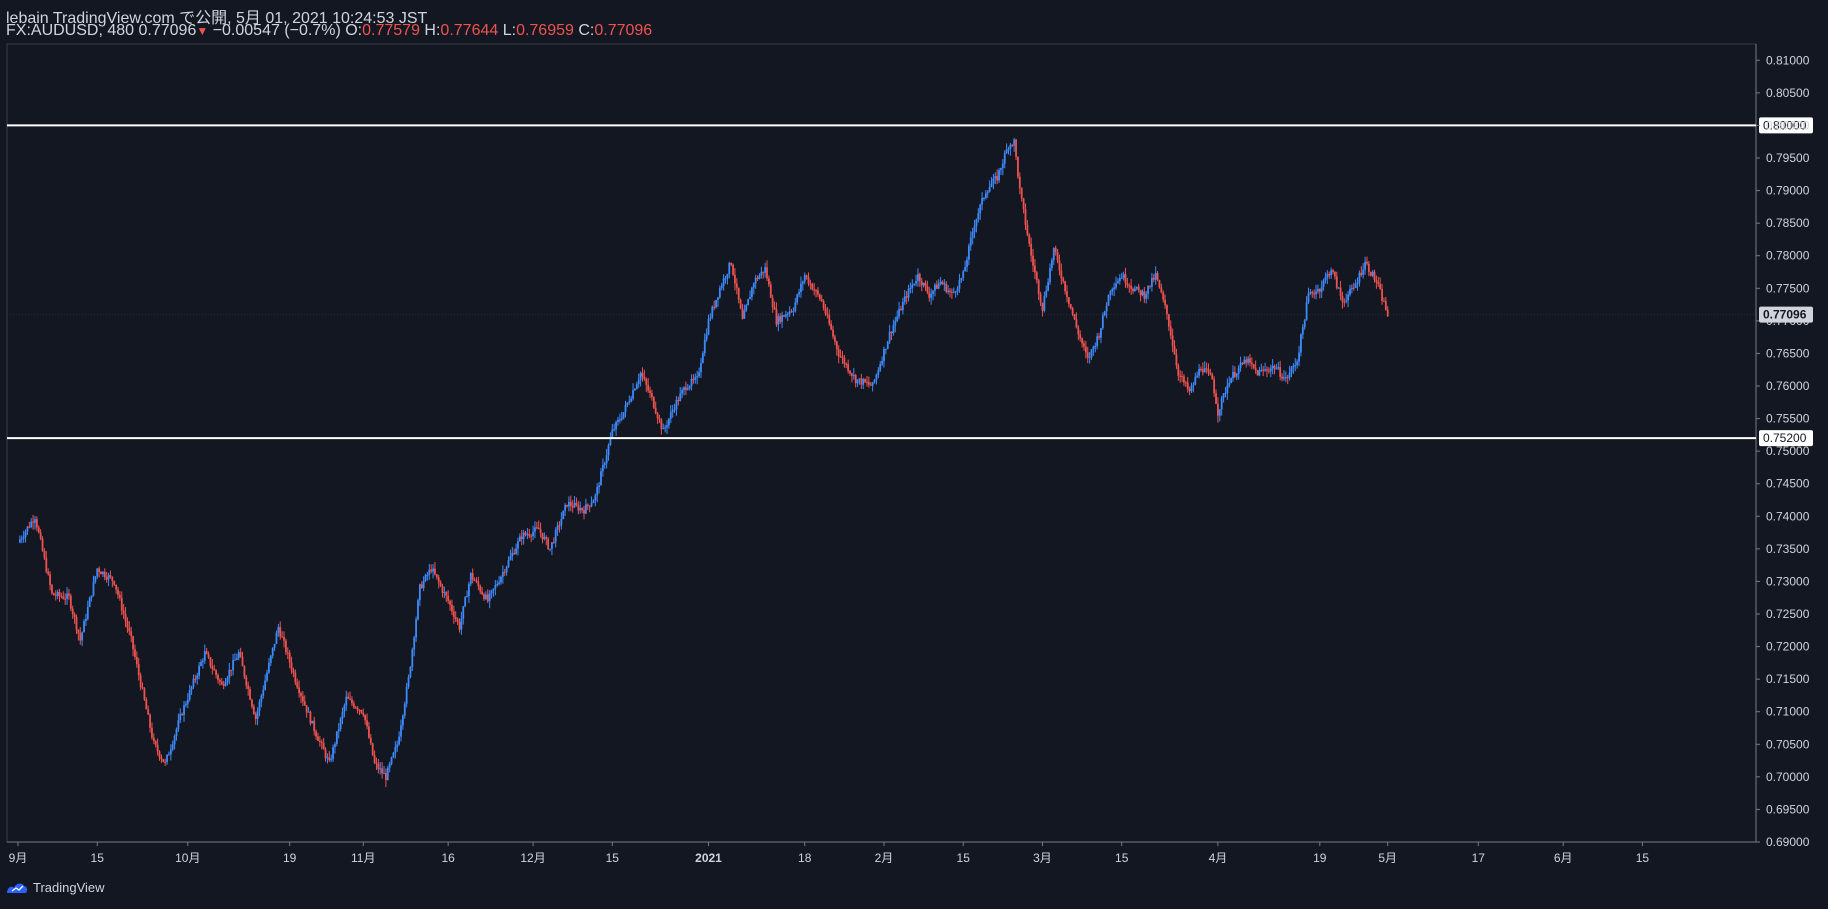  What do you see at coordinates (448, 858) in the screenshot?
I see `time-tick-label: 16` at bounding box center [448, 858].